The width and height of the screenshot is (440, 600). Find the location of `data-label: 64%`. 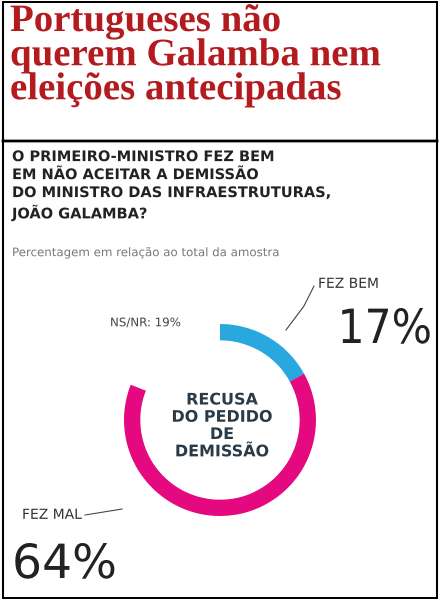

data-label: 64% is located at coordinates (64, 560).